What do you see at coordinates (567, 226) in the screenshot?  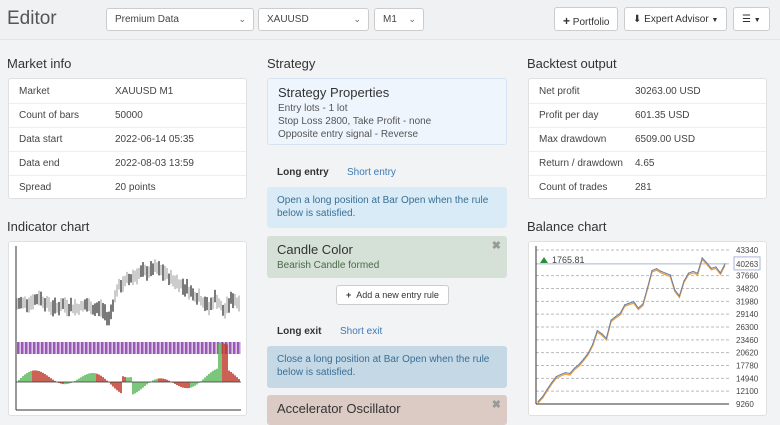 I see `balance-chart-title: Balance chart` at bounding box center [567, 226].